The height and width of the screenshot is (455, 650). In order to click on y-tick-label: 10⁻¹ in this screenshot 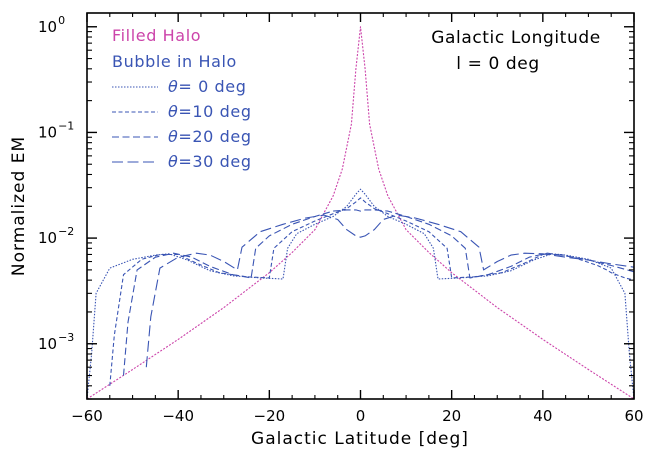, I will do `click(56, 130)`.